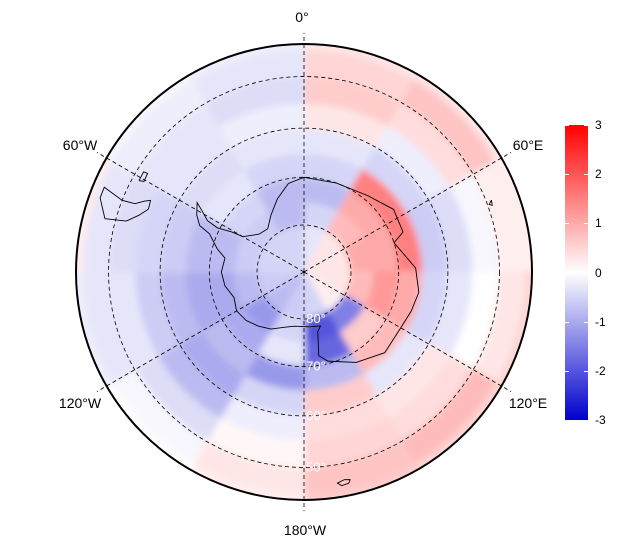  Describe the element at coordinates (528, 145) in the screenshot. I see `lon-label-60e: 60°E` at that location.